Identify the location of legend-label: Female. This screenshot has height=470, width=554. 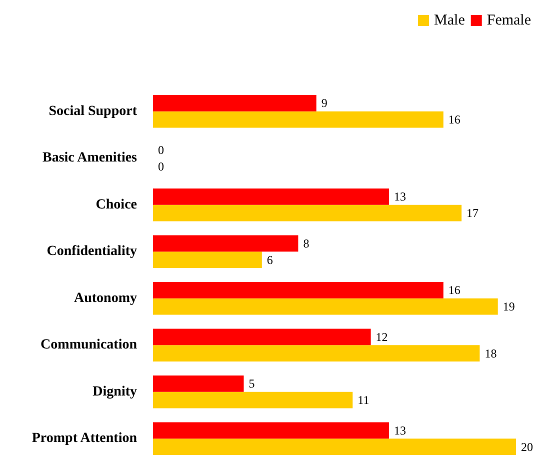
(509, 20).